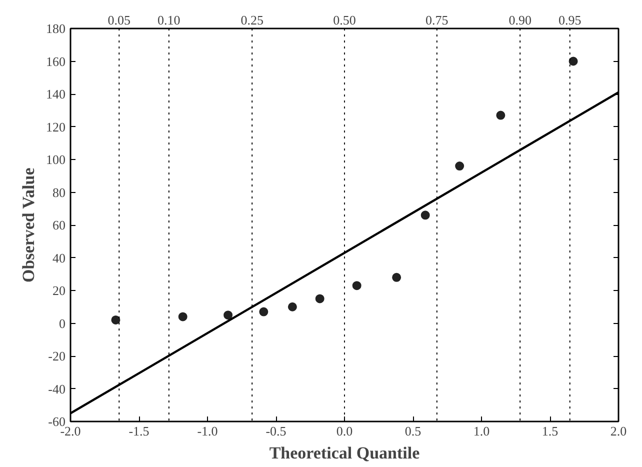  What do you see at coordinates (57, 421) in the screenshot?
I see `y-tick-label: -60` at bounding box center [57, 421].